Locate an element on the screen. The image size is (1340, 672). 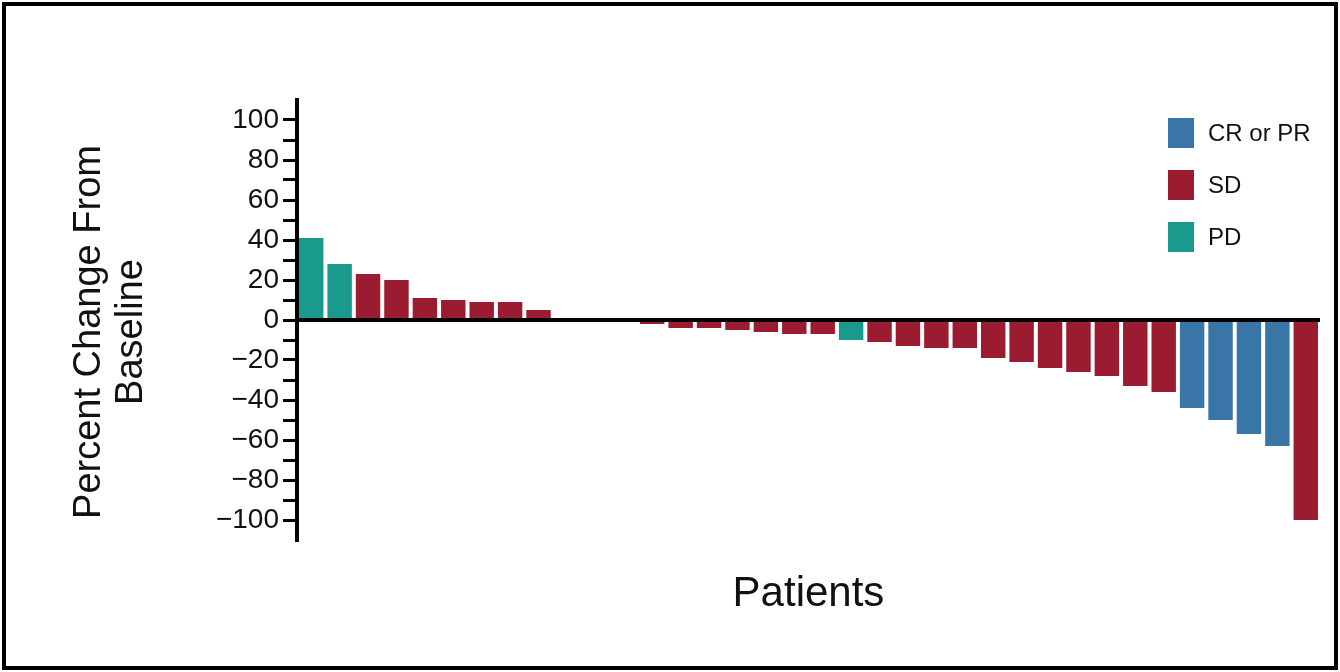
y-tick-label: 20 is located at coordinates (263, 278).